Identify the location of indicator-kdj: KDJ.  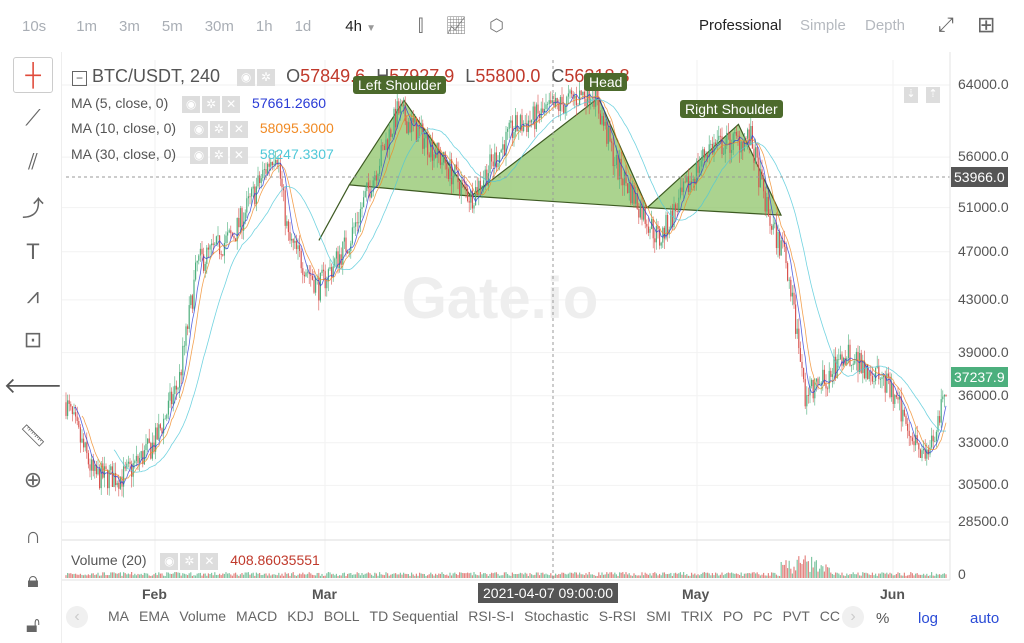
(300, 616).